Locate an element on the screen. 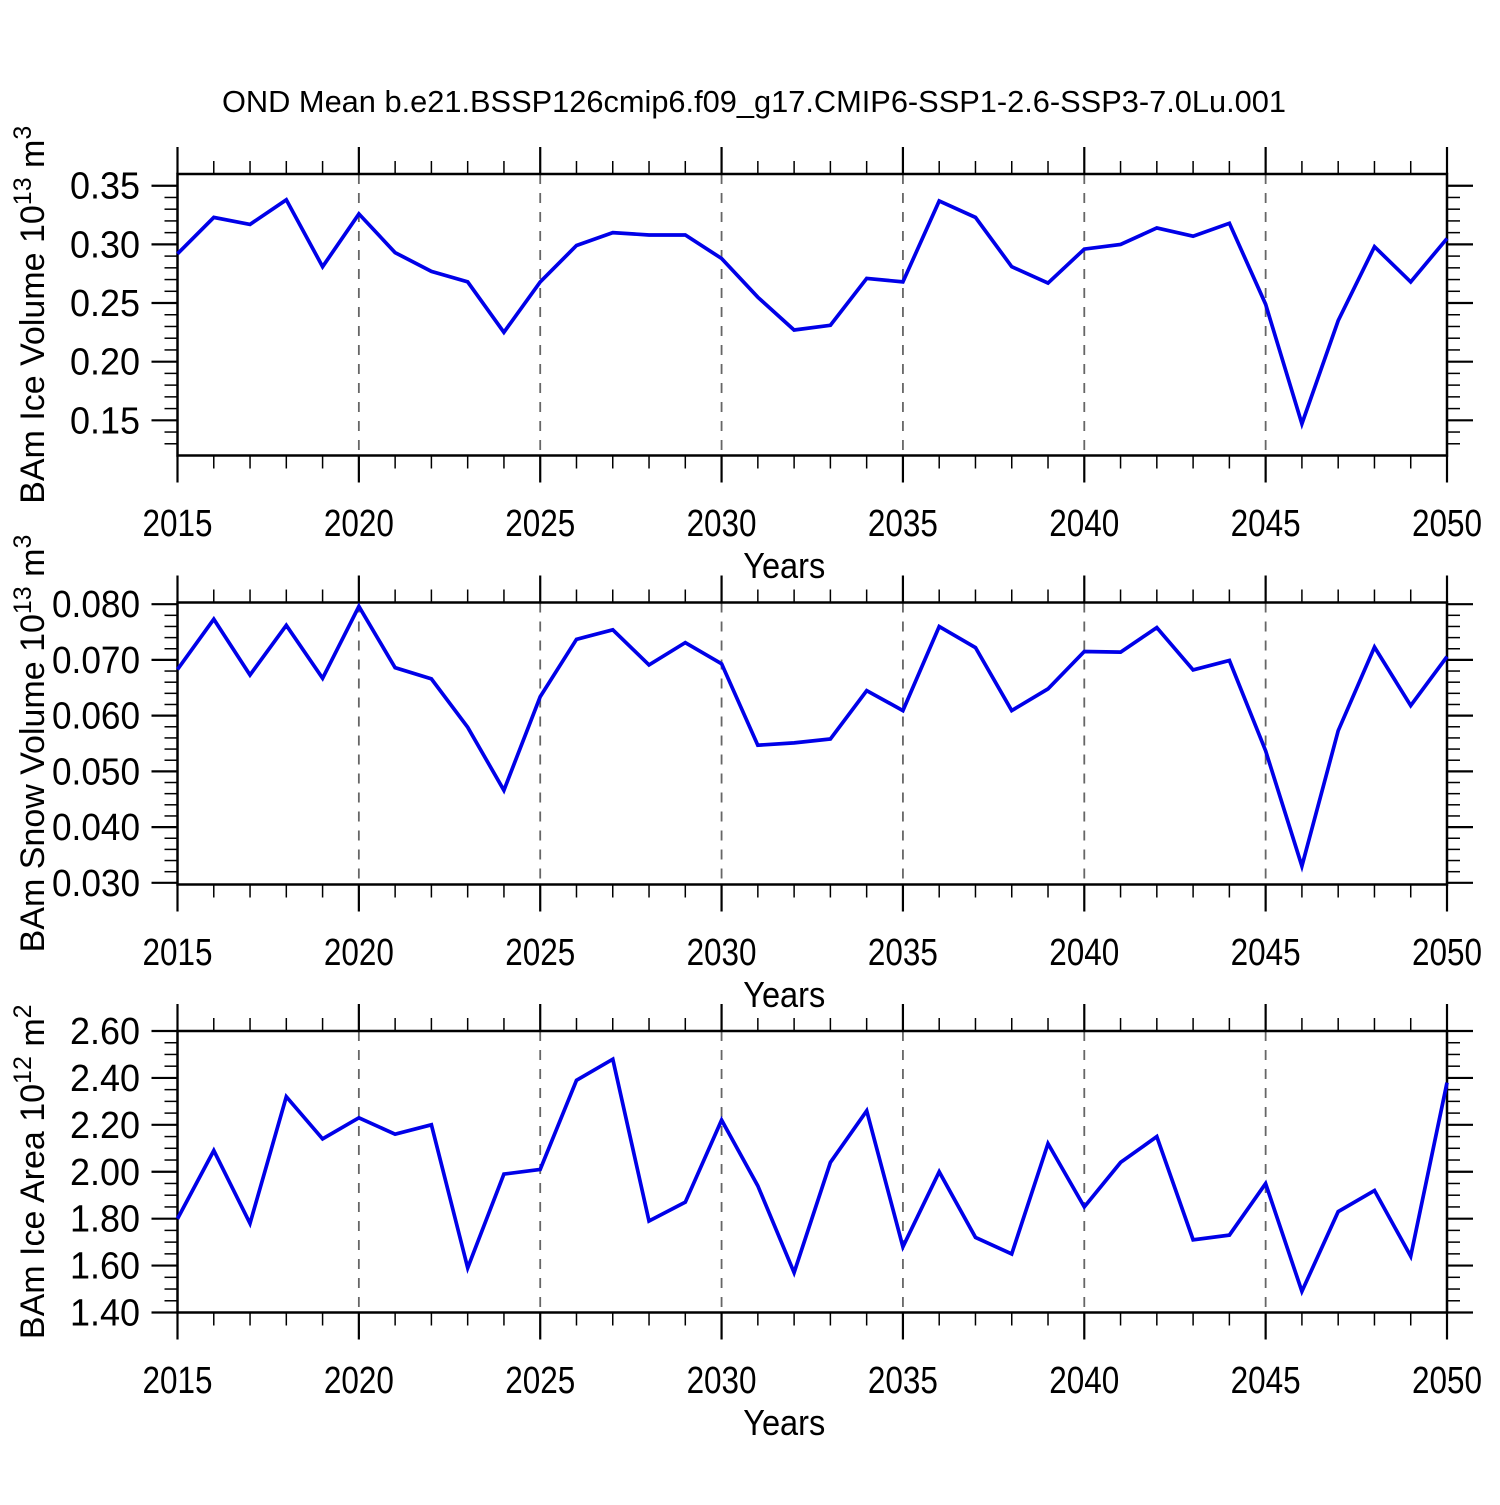 The image size is (1500, 1505). y-tick-label: 0.040 is located at coordinates (96, 828).